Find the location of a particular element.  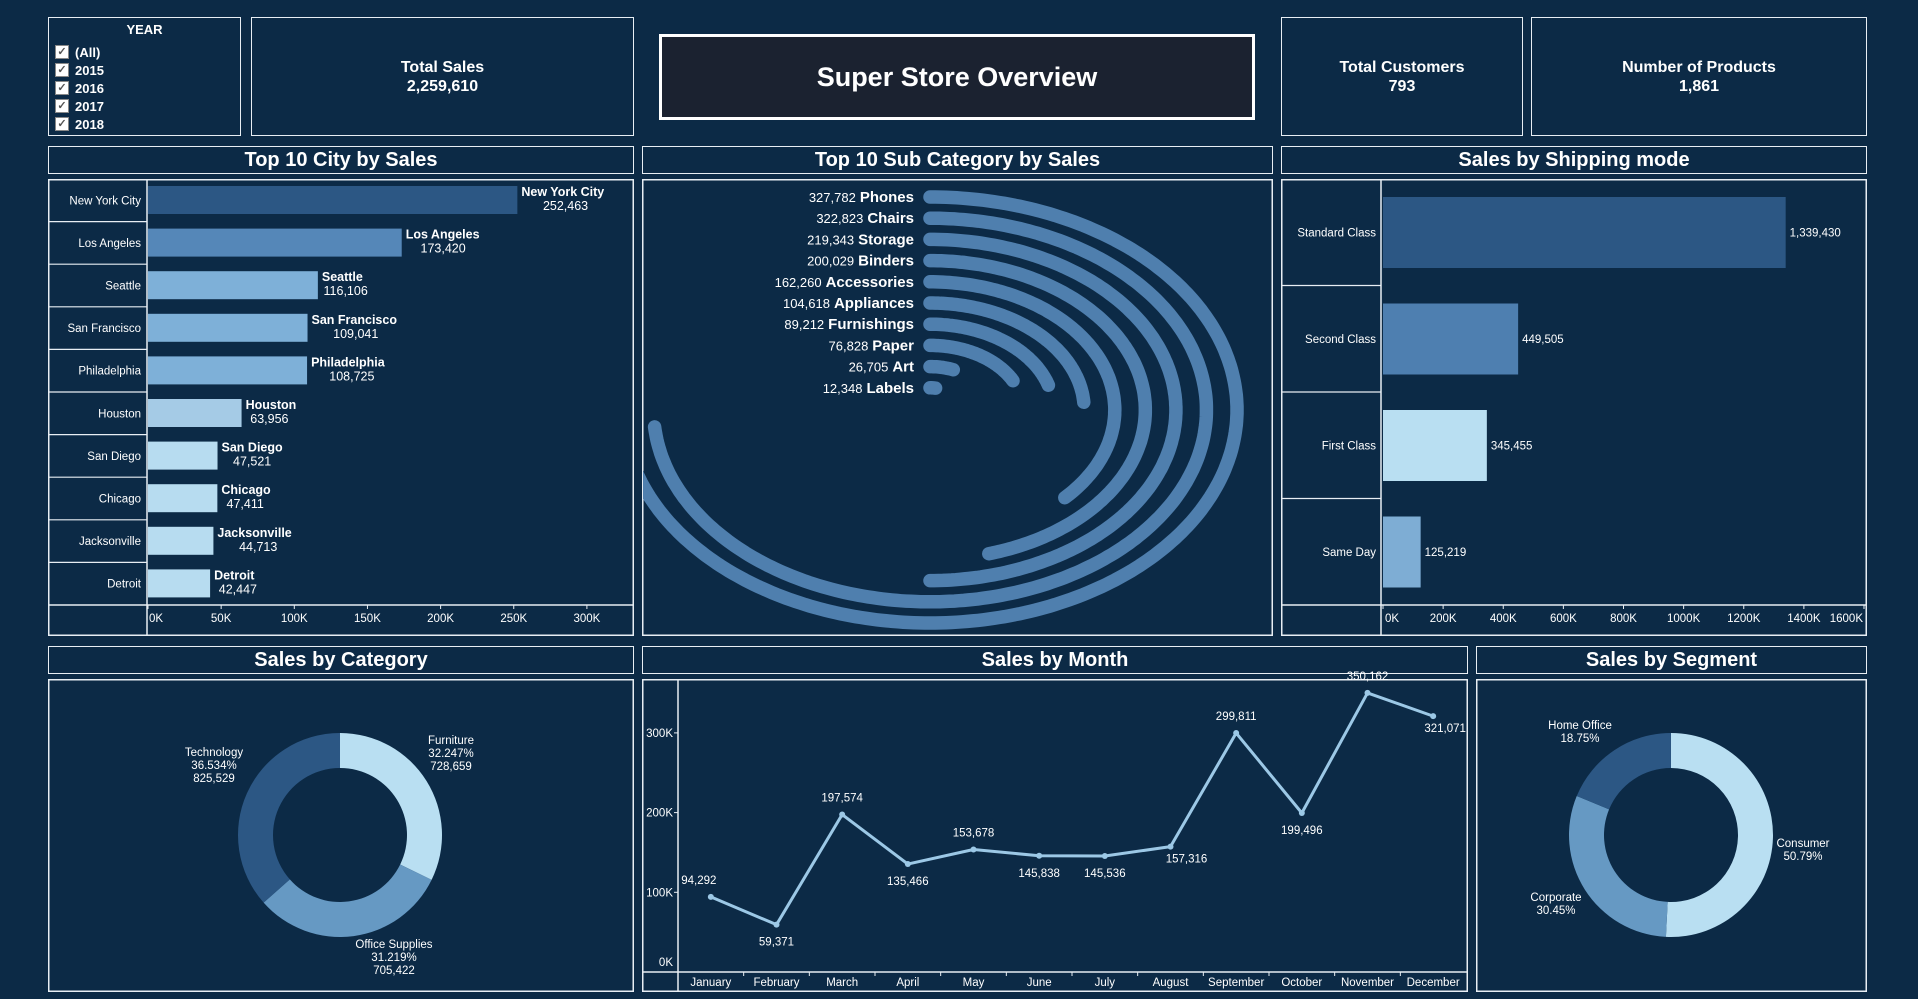

month-data-label: 299,811 is located at coordinates (1236, 717).